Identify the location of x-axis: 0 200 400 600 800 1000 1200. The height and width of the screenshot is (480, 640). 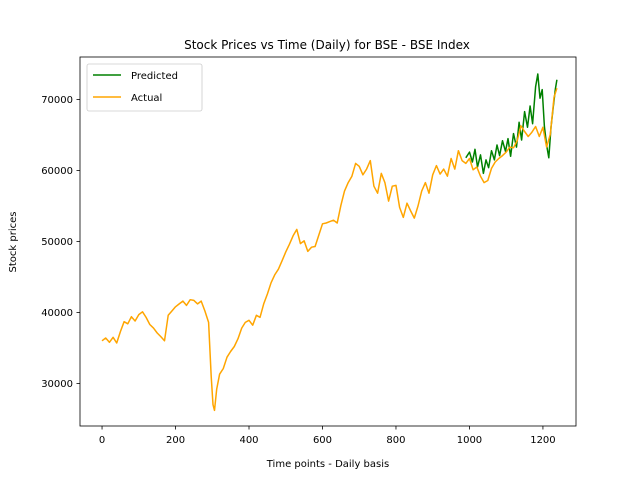
(327, 436).